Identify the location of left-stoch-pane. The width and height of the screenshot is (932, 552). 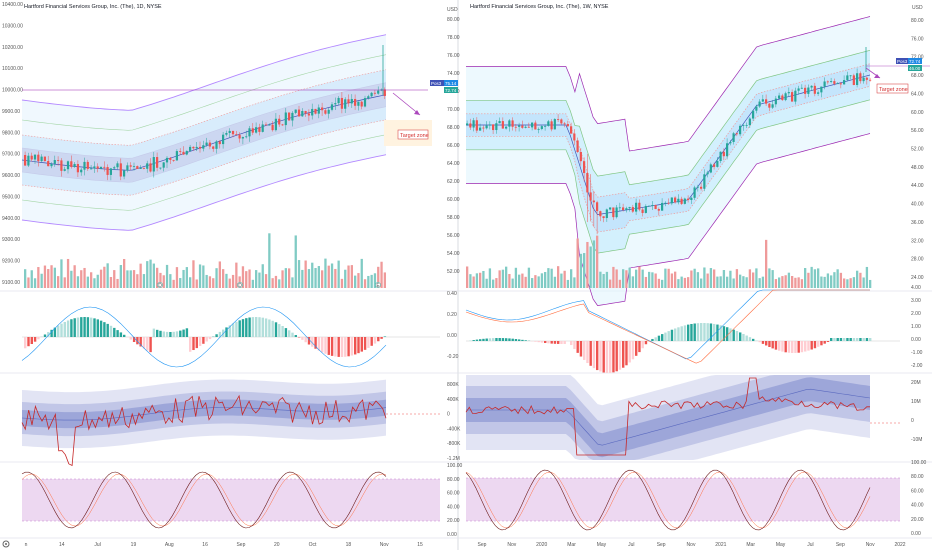
(231, 500).